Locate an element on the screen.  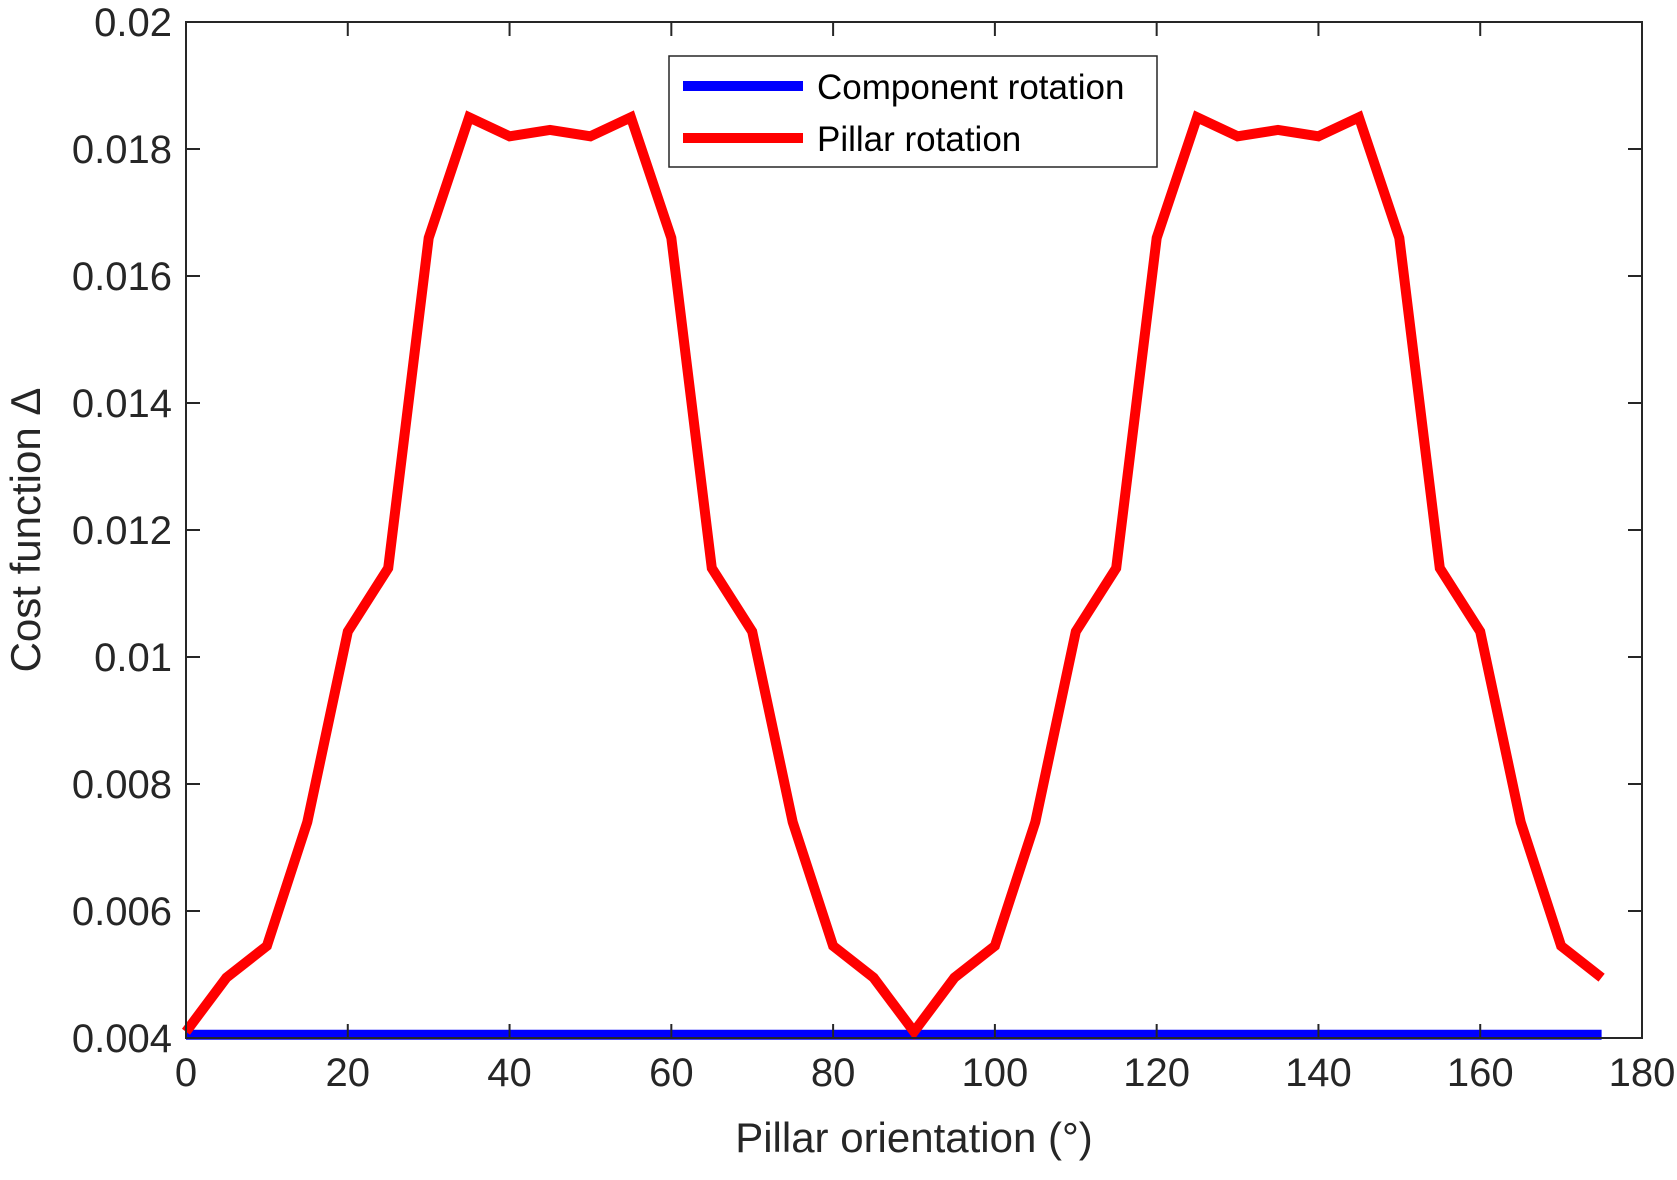
x-tick-label: 120 is located at coordinates (1156, 1073).